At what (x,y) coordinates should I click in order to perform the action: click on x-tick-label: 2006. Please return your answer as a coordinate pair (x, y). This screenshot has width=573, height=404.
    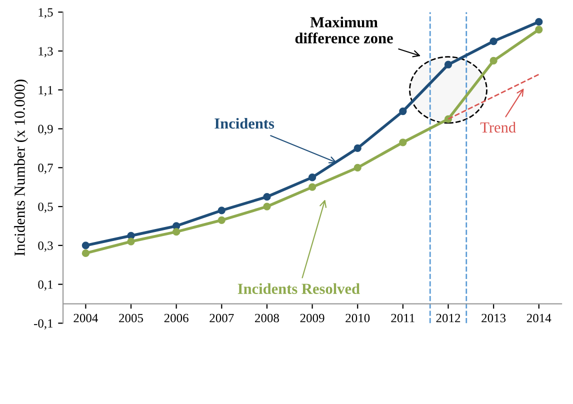
    Looking at the image, I should click on (176, 318).